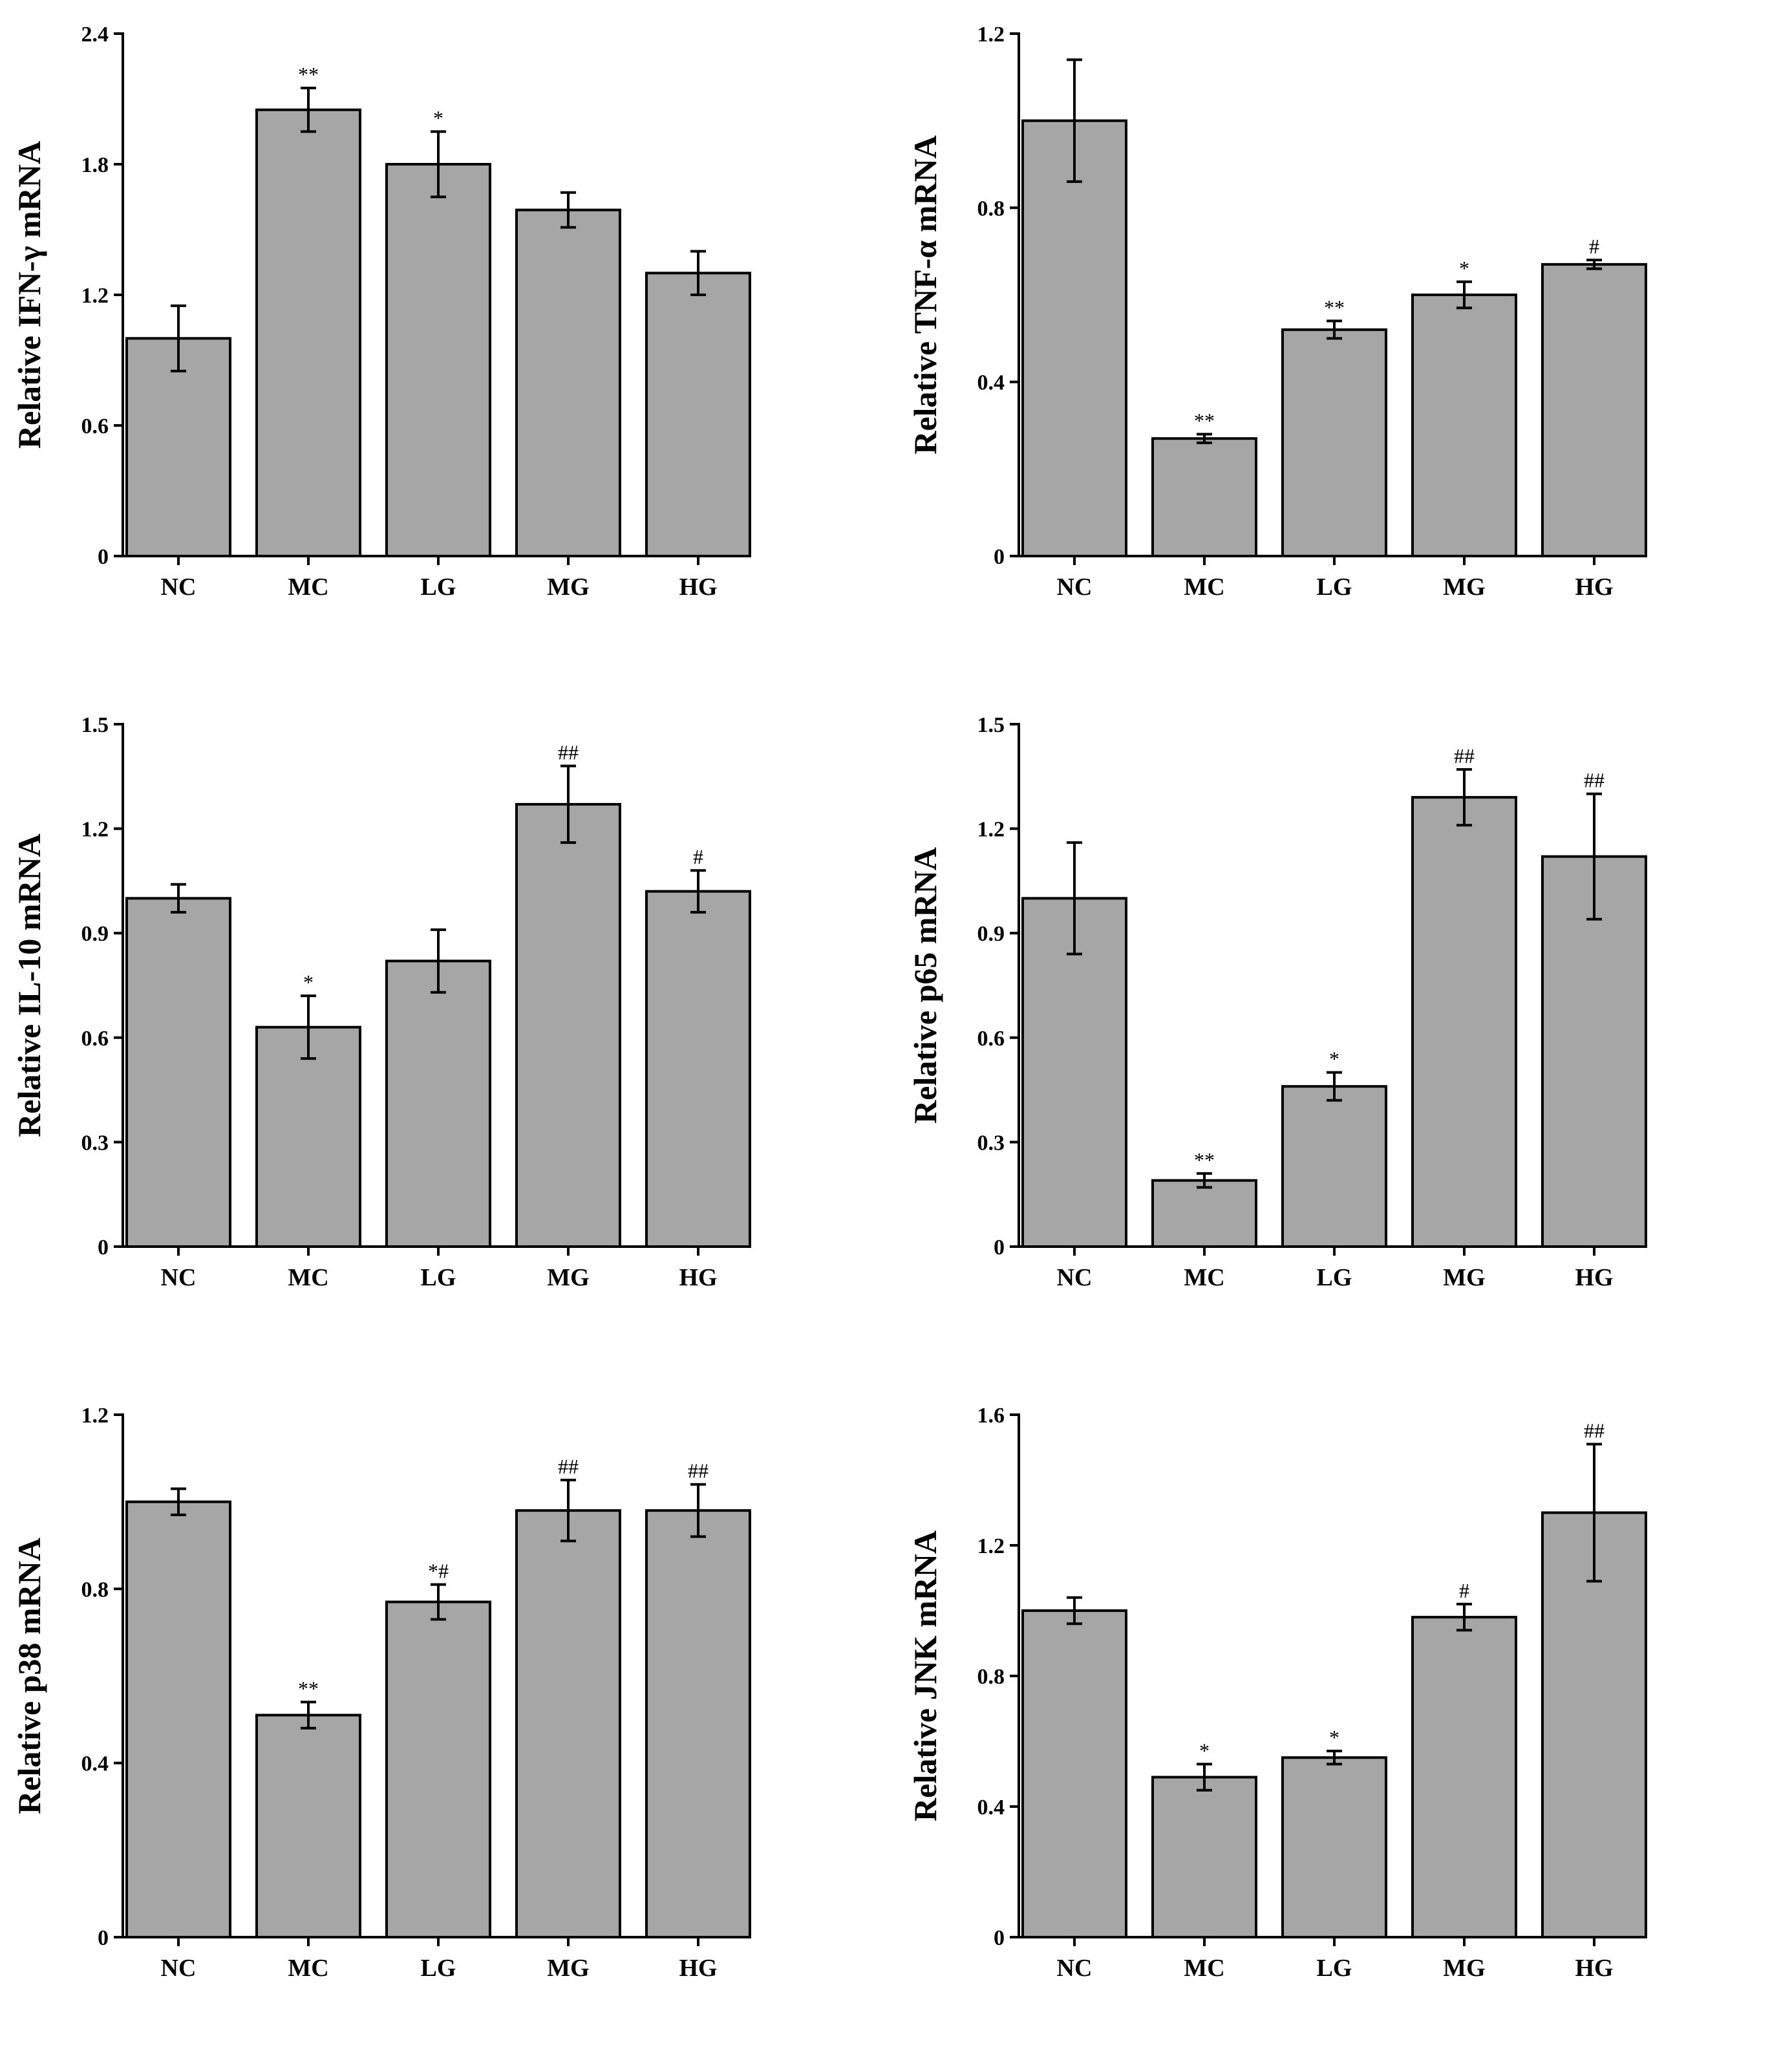 The image size is (1792, 2071). What do you see at coordinates (925, 295) in the screenshot?
I see `y-axis-title: Relative TNF-α mRNA` at bounding box center [925, 295].